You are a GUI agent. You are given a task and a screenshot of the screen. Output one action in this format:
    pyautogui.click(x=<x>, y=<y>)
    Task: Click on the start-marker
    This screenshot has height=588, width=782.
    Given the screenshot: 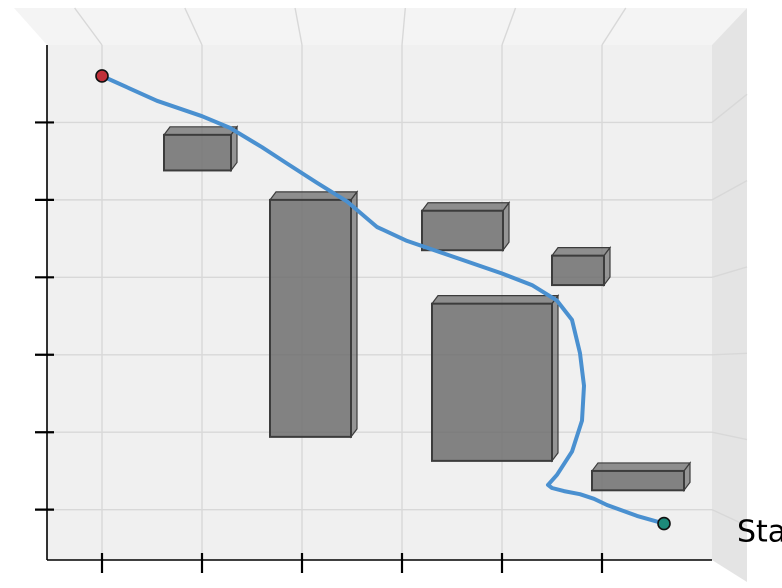 What is the action you would take?
    pyautogui.click(x=664, y=523)
    